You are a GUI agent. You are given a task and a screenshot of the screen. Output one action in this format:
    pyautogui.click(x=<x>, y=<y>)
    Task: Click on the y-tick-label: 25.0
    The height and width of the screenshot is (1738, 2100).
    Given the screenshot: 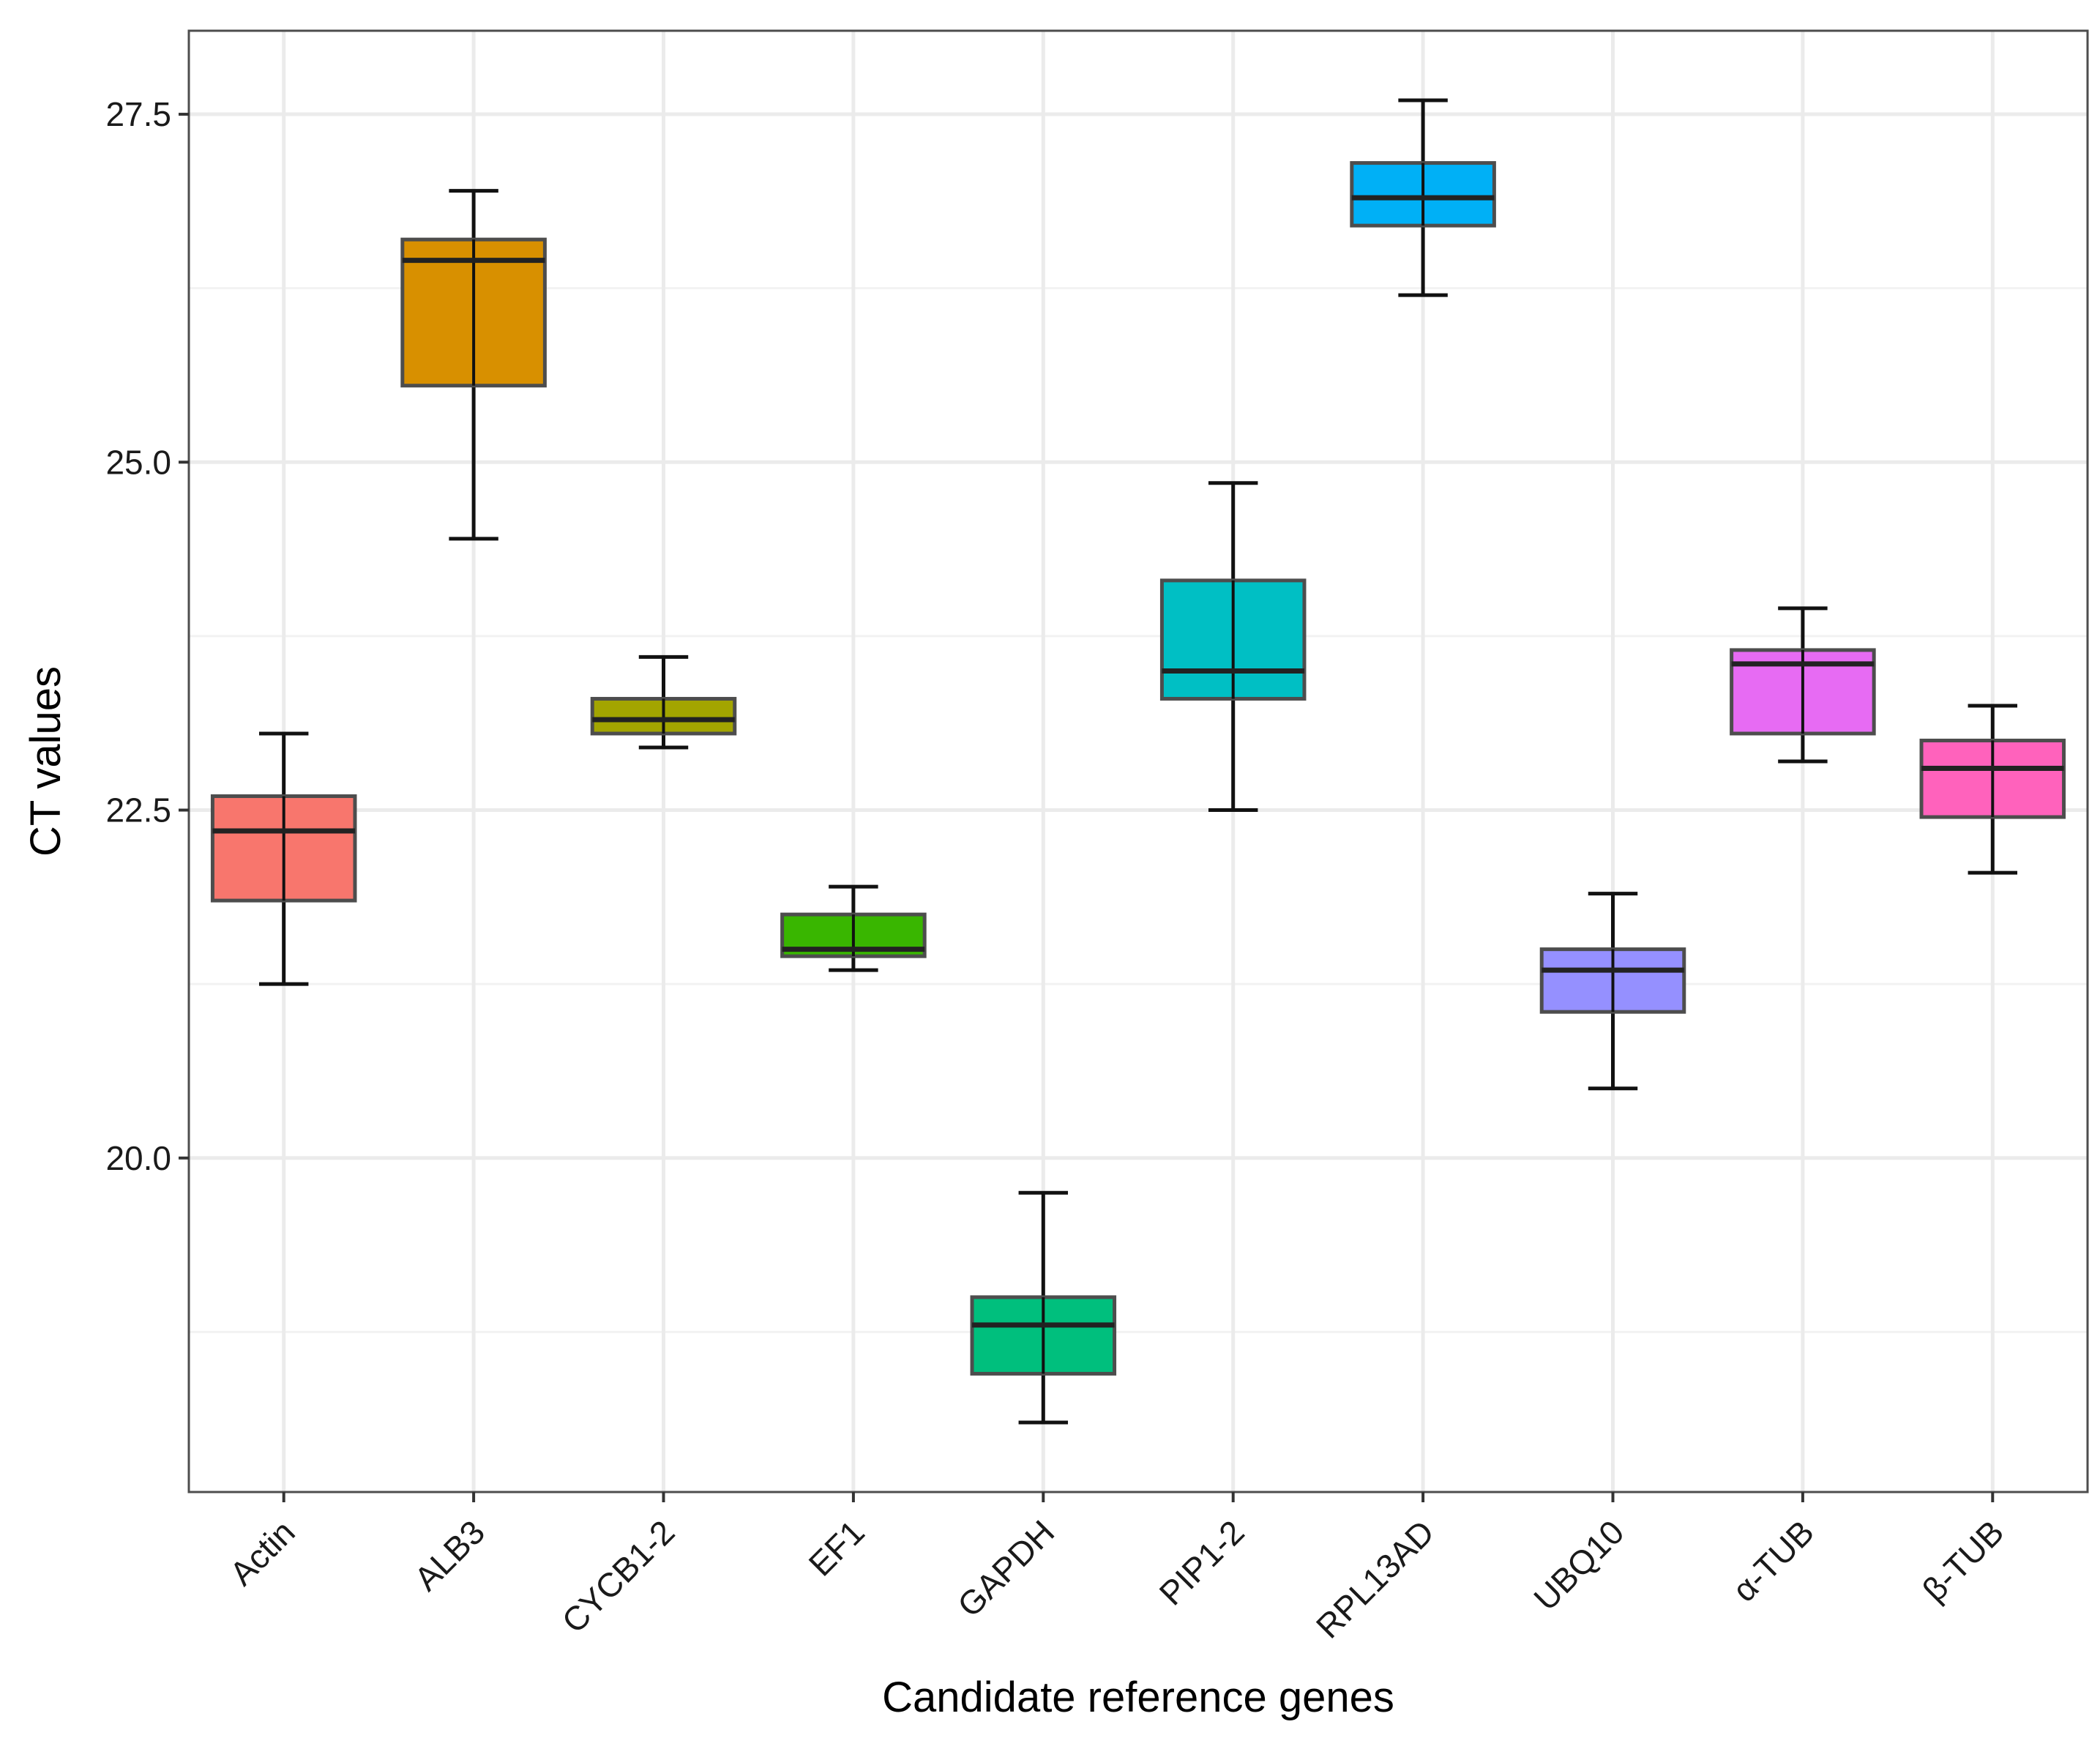 What is the action you would take?
    pyautogui.click(x=138, y=462)
    